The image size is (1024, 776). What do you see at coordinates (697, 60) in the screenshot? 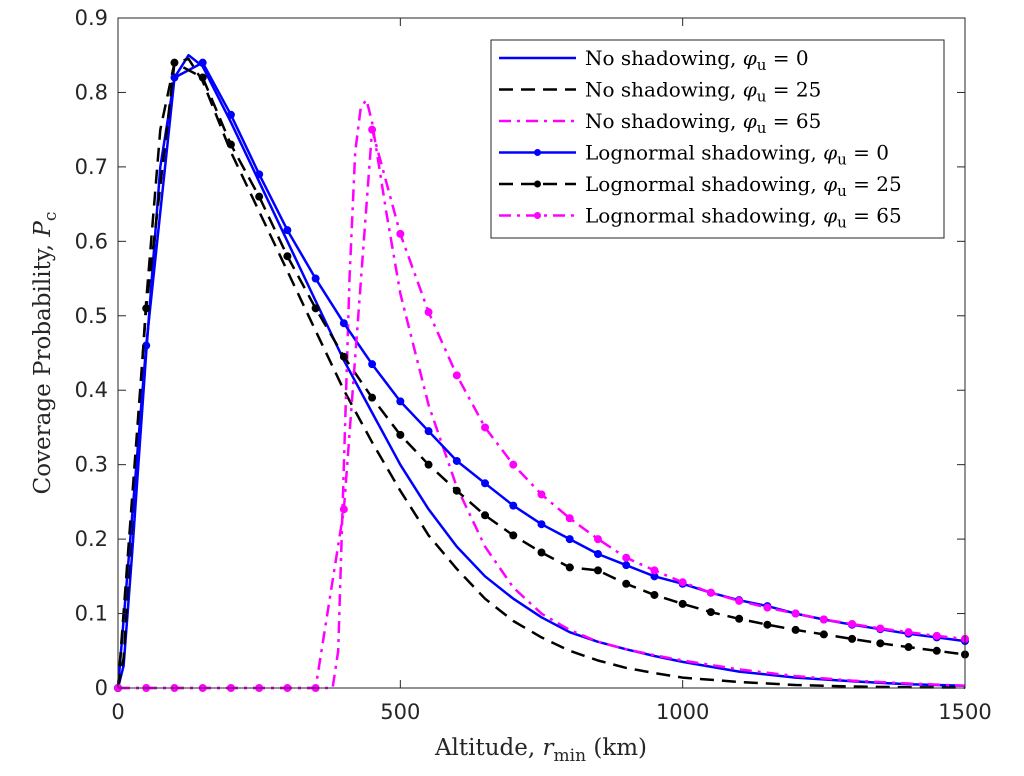
I see `legend-label: No shadowing, φu = 0` at bounding box center [697, 60].